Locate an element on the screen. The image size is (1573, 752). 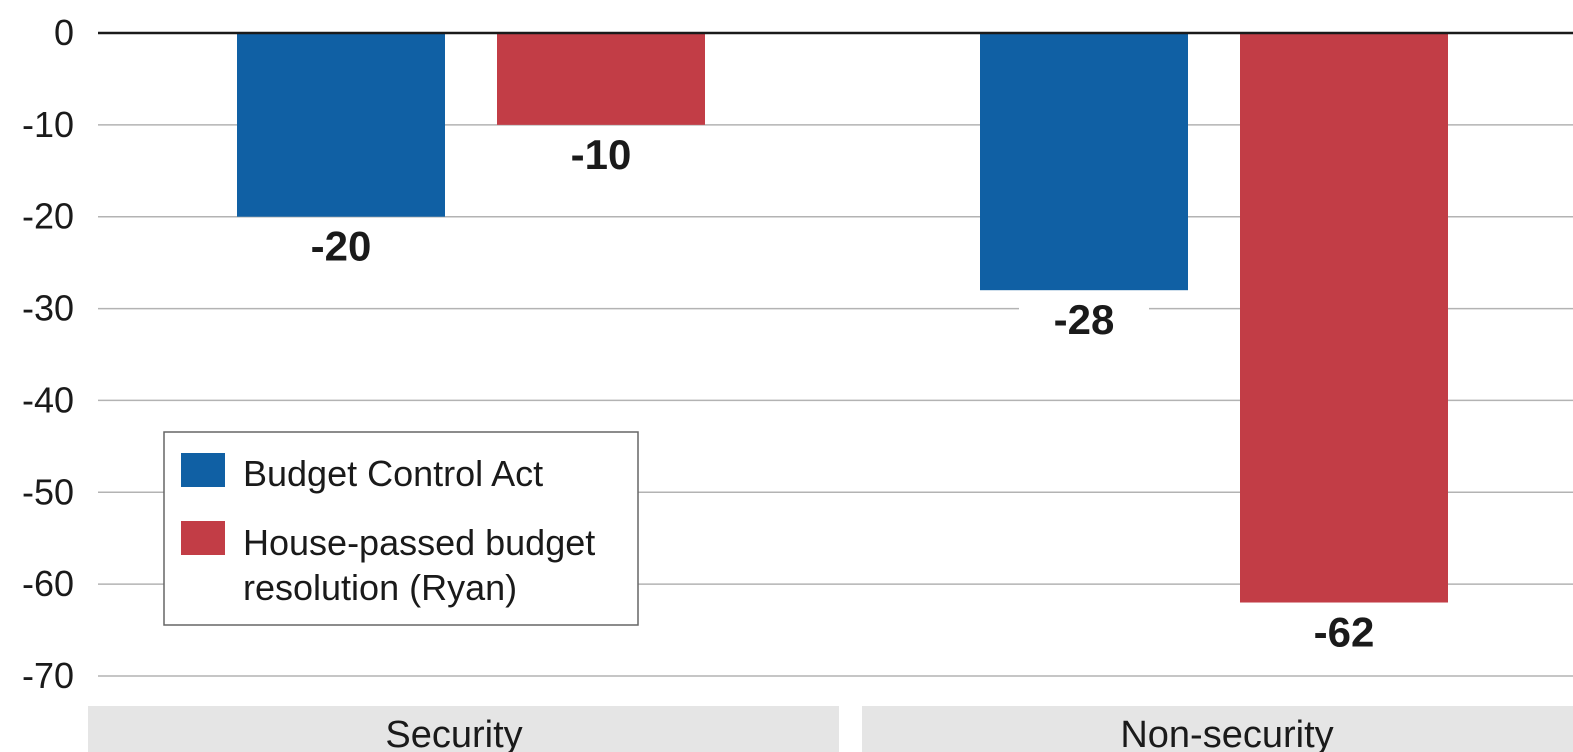
legend-label: resolution (Ryan) is located at coordinates (380, 587).